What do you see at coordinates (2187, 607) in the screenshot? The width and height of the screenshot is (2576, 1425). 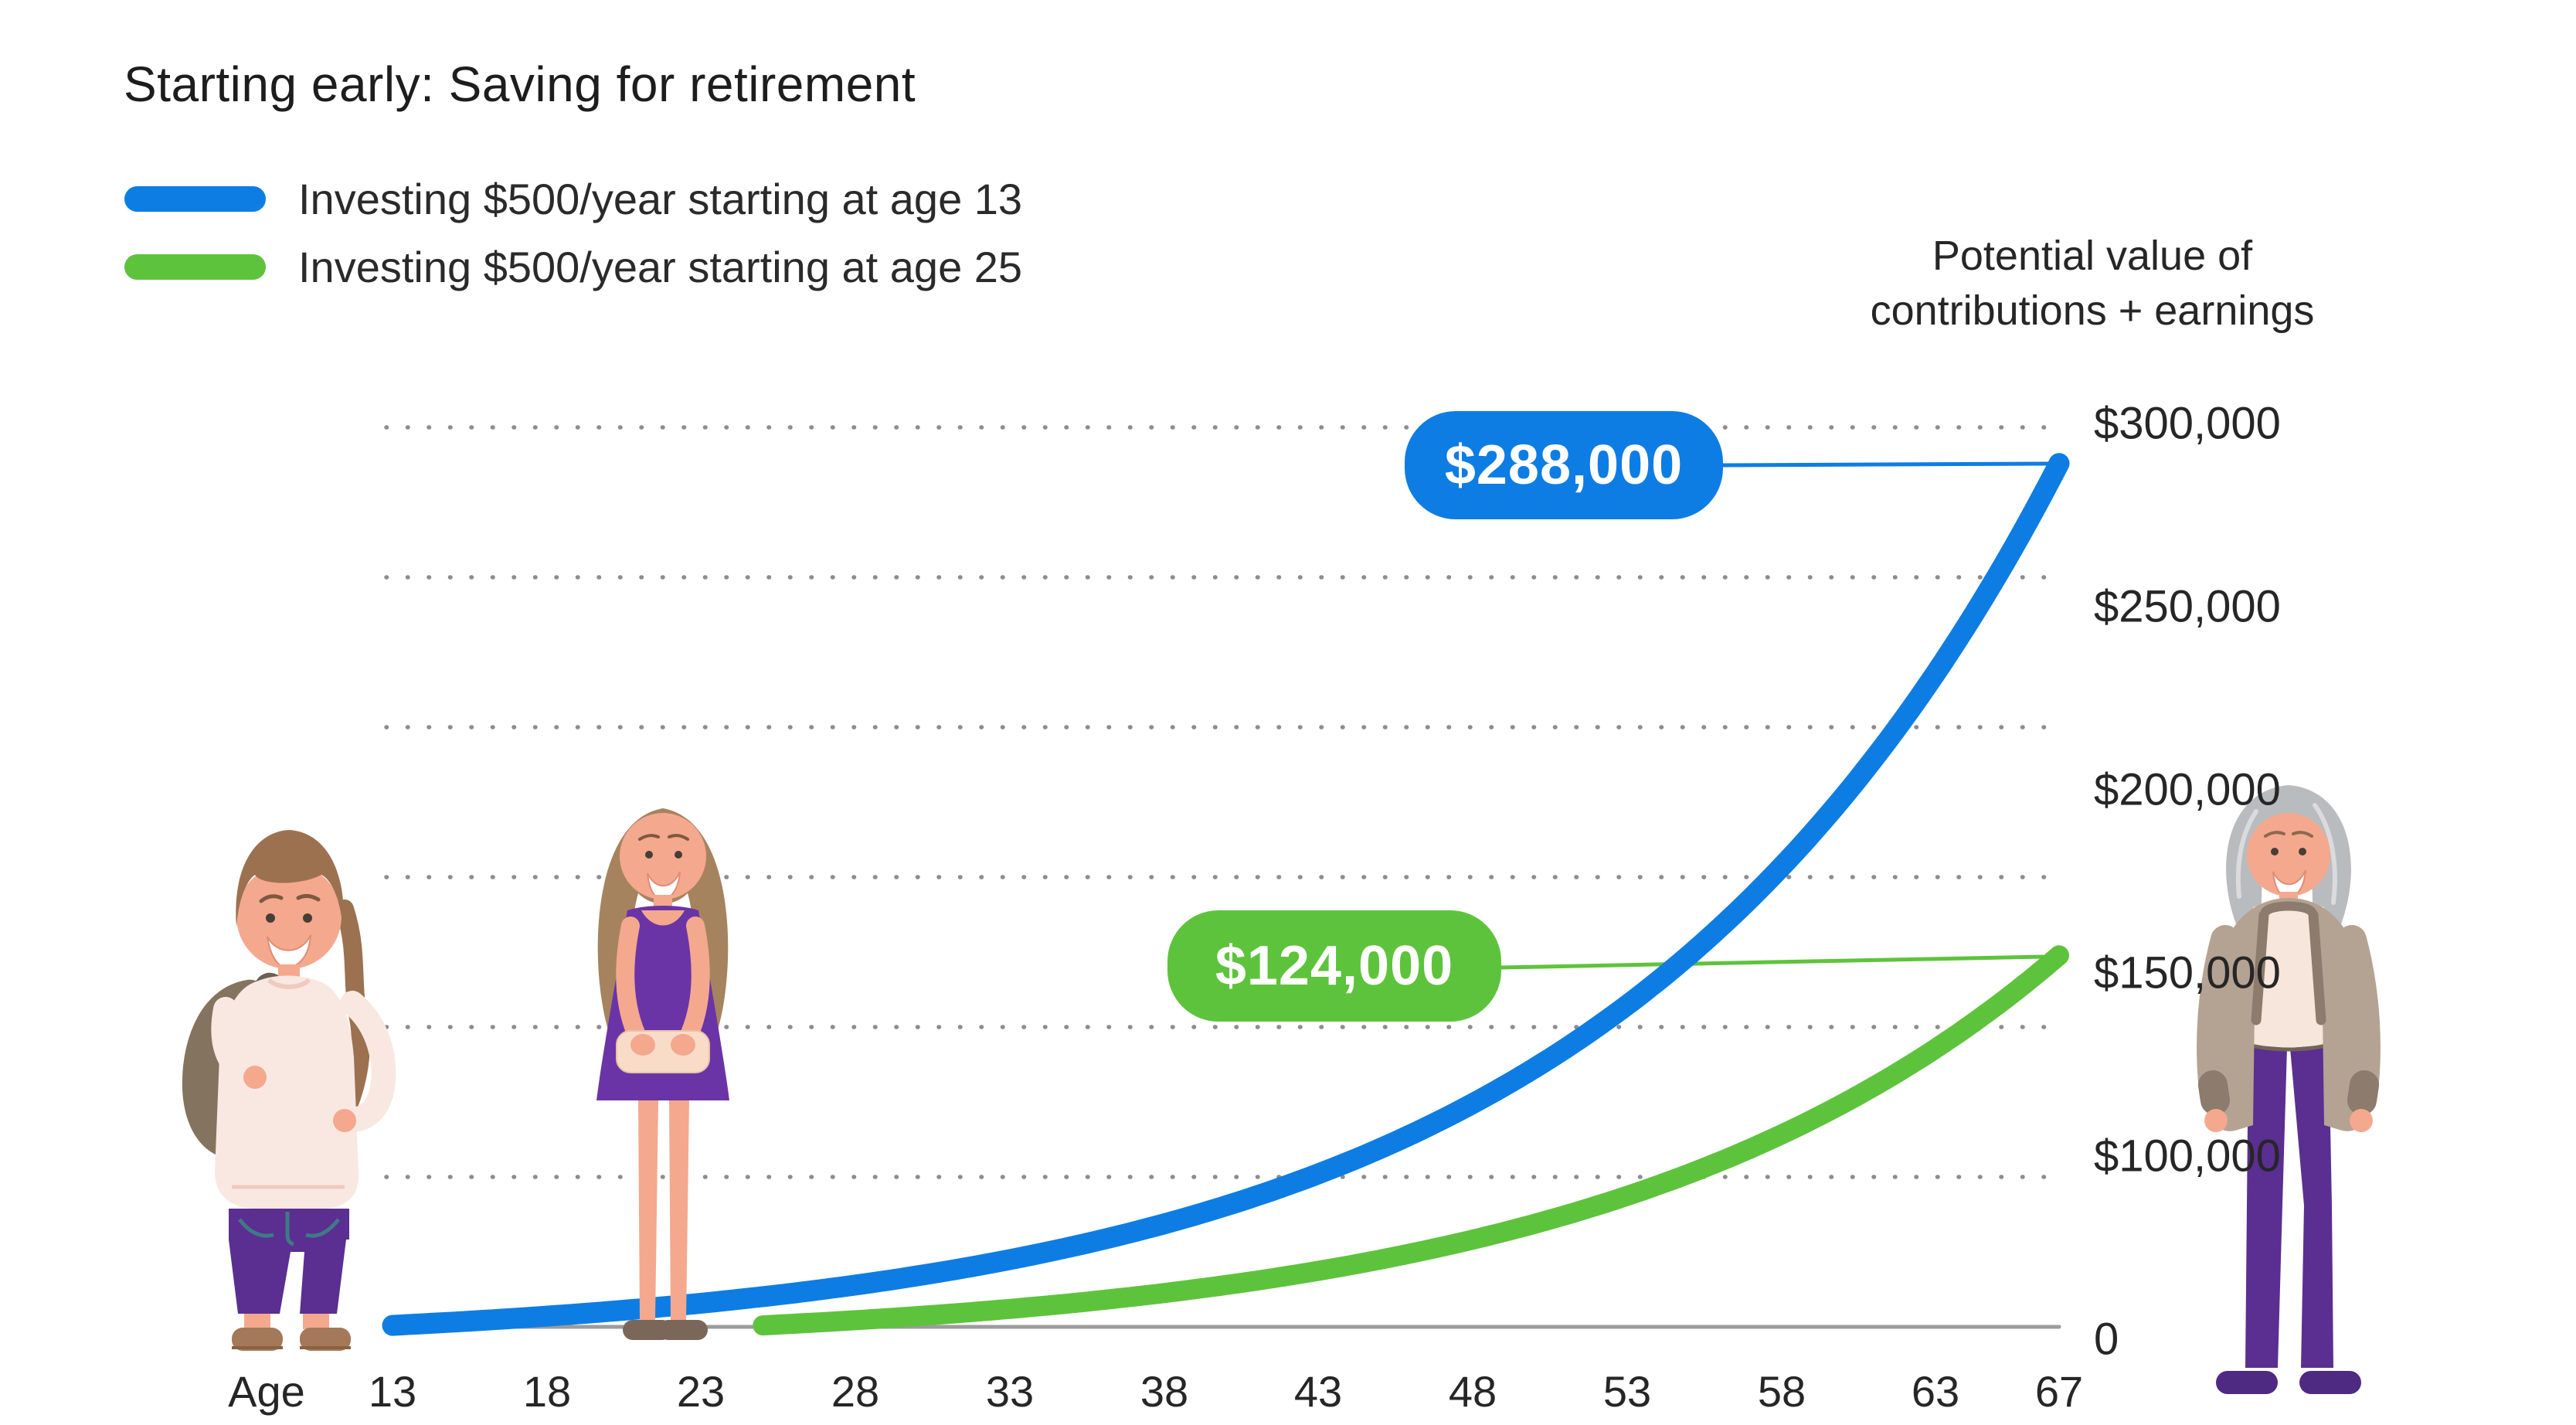 I see `y-axis-label: $250,000` at bounding box center [2187, 607].